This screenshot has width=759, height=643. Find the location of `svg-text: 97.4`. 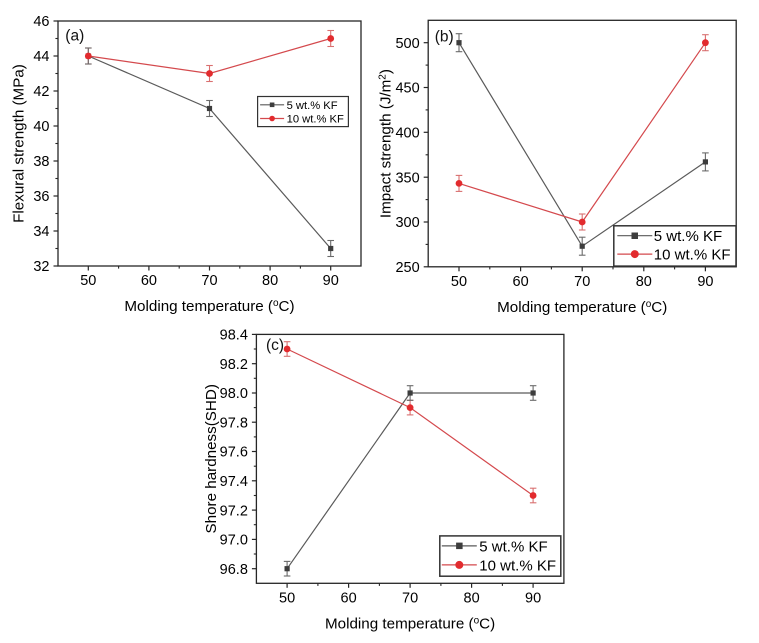

svg-text: 97.4 is located at coordinates (234, 482).